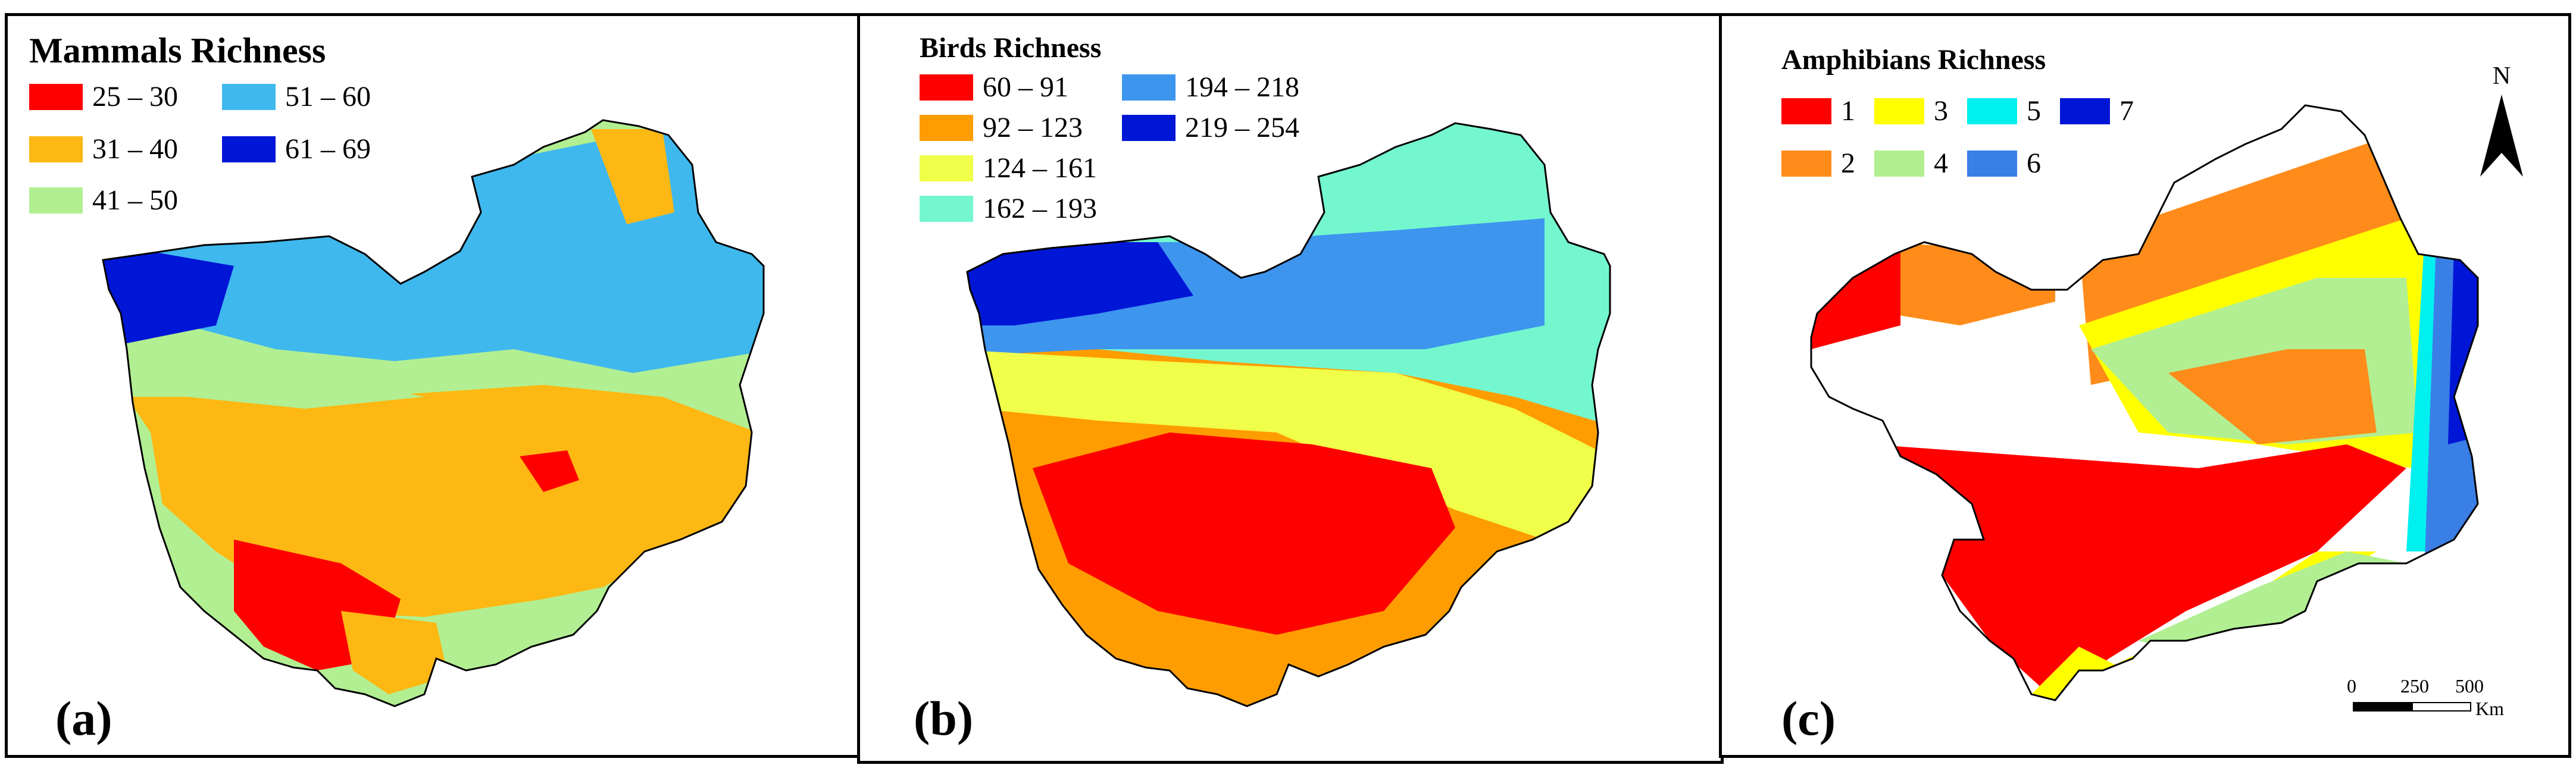  I want to click on scale-bar-graphic, so click(2412, 707).